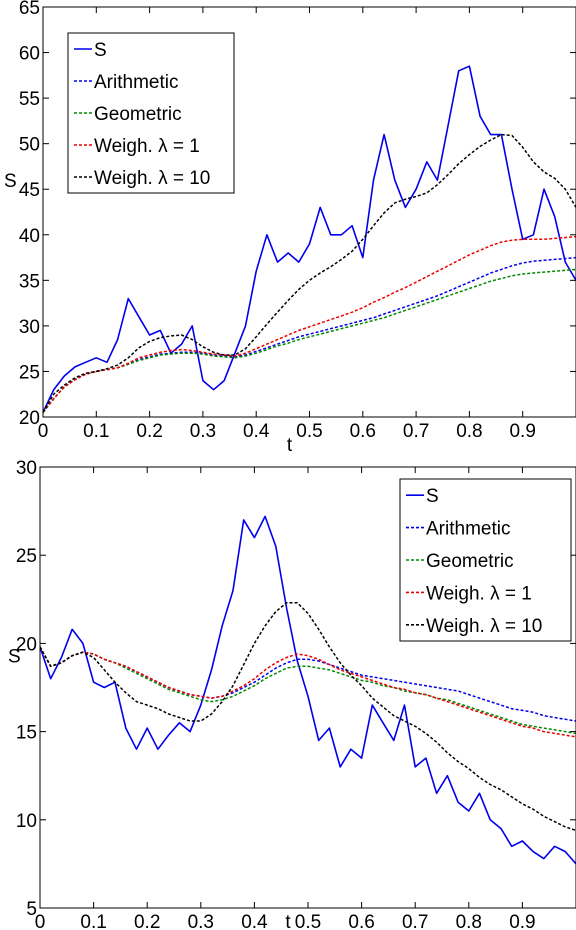 Image resolution: width=576 pixels, height=930 pixels. What do you see at coordinates (415, 921) in the screenshot?
I see `chart-2-x-tick-label: 0.7` at bounding box center [415, 921].